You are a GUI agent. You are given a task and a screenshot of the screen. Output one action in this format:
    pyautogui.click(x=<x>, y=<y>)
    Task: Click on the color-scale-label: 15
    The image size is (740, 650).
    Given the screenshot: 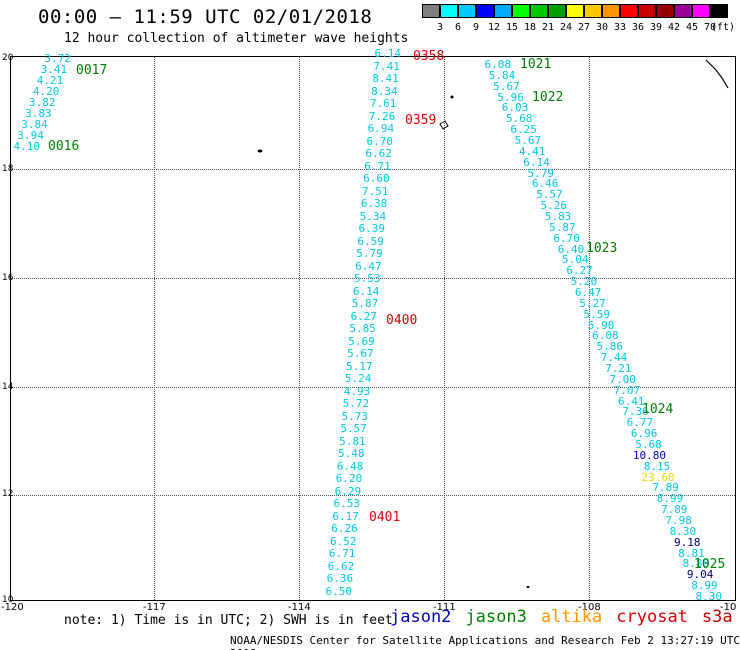 What is the action you would take?
    pyautogui.click(x=512, y=27)
    